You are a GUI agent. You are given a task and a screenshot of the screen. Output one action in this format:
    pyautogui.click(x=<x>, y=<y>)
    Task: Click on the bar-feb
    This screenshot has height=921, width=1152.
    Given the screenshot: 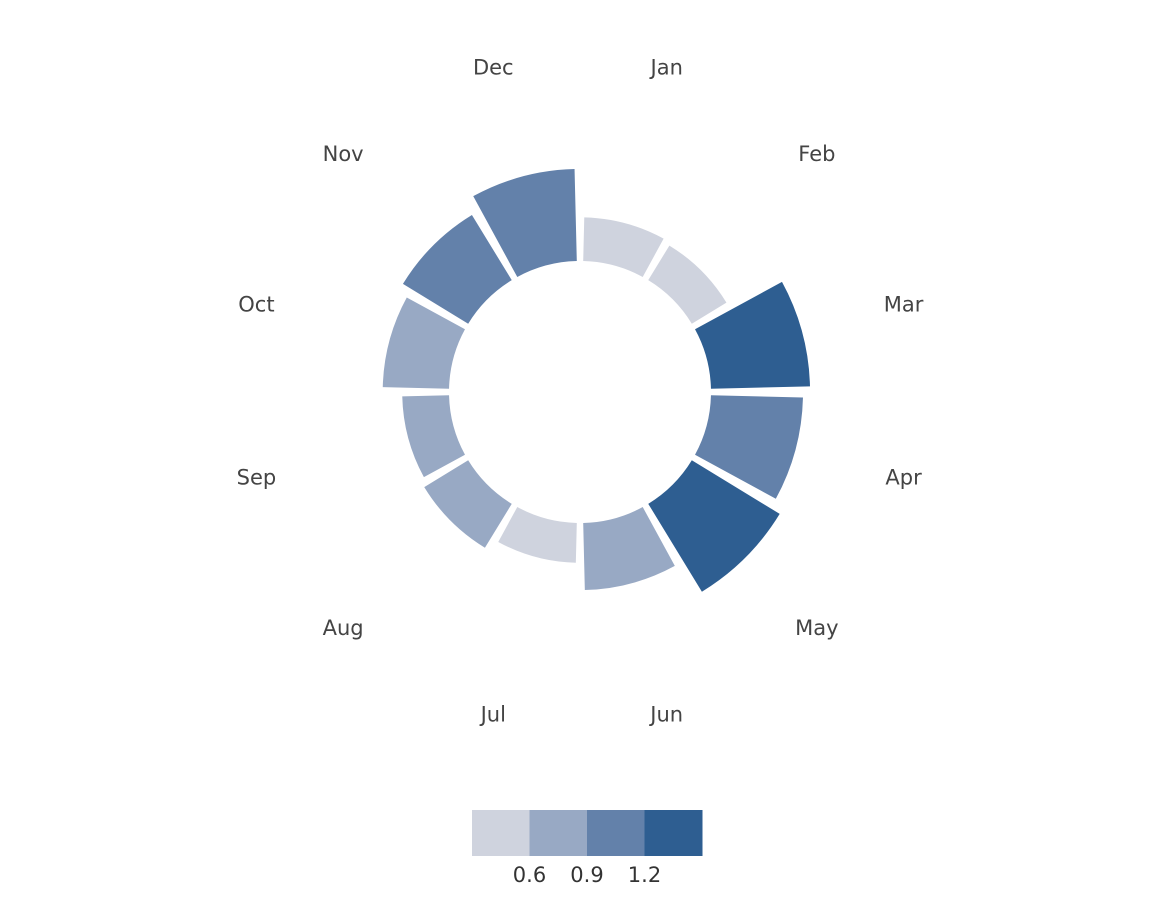 What is the action you would take?
    pyautogui.click(x=687, y=284)
    